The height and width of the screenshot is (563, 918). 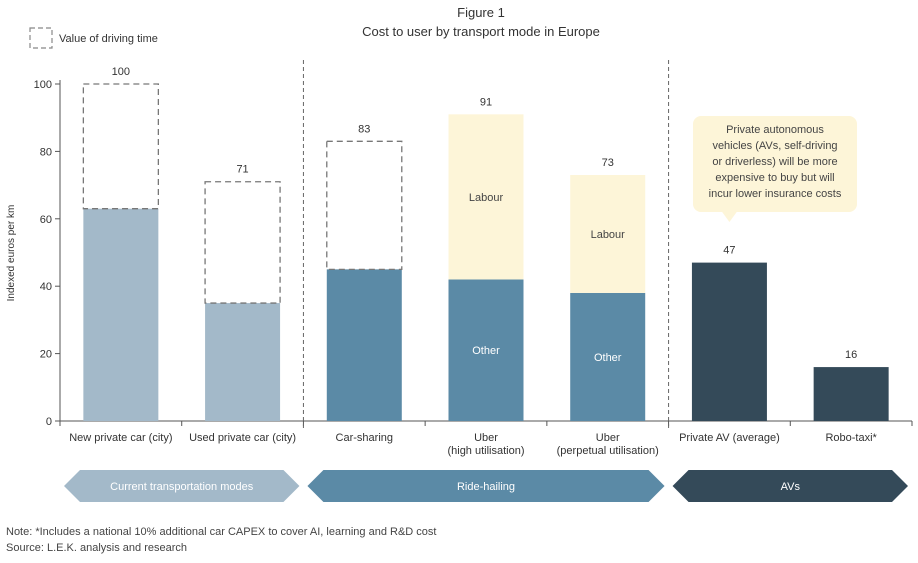 What do you see at coordinates (242, 438) in the screenshot?
I see `category-label: Used private car (city)` at bounding box center [242, 438].